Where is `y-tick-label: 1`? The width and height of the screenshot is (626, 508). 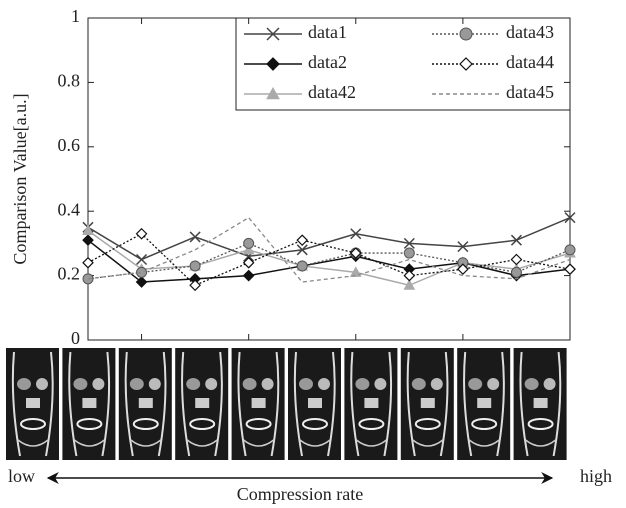 y-tick-label: 1 is located at coordinates (75, 16).